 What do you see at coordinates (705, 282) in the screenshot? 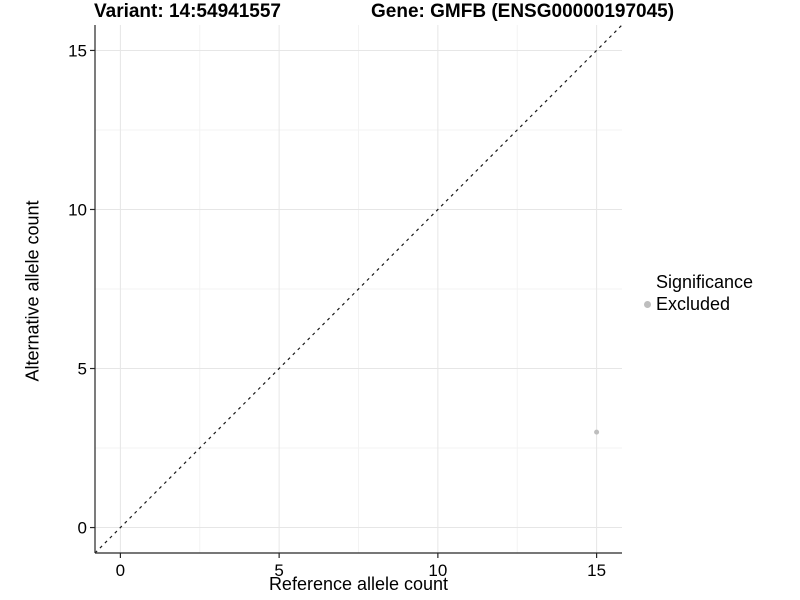
I see `legend-title: Significance` at bounding box center [705, 282].